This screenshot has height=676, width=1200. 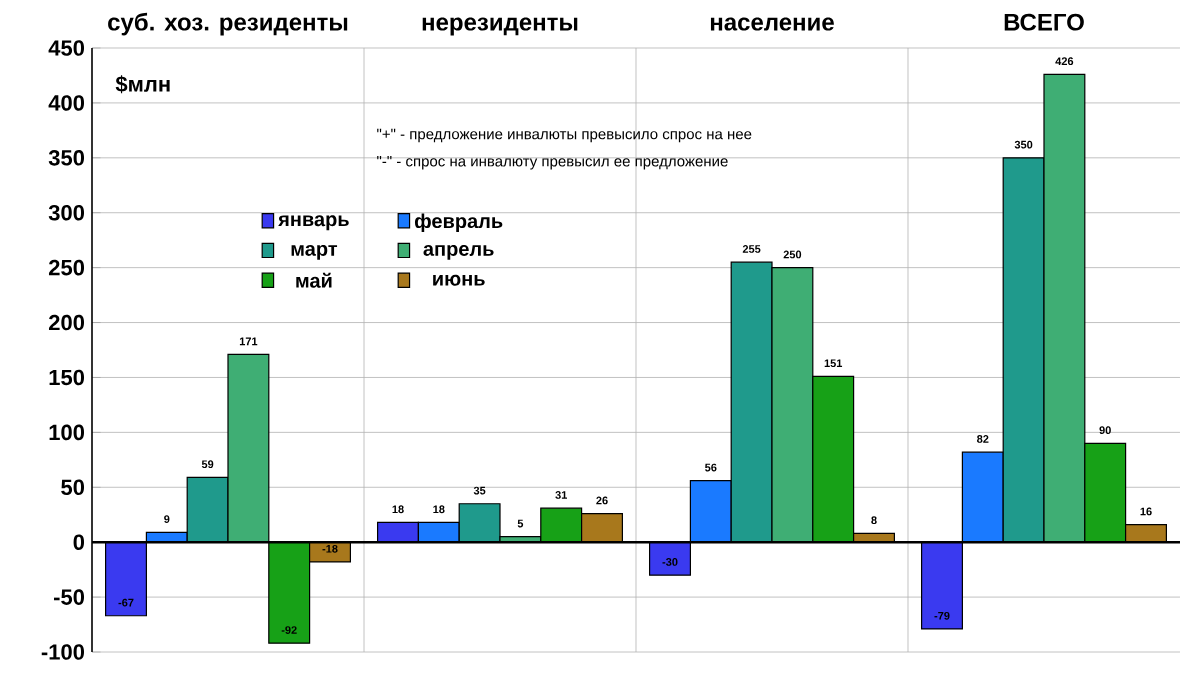 I want to click on y-tick-label: 400, so click(x=66, y=103).